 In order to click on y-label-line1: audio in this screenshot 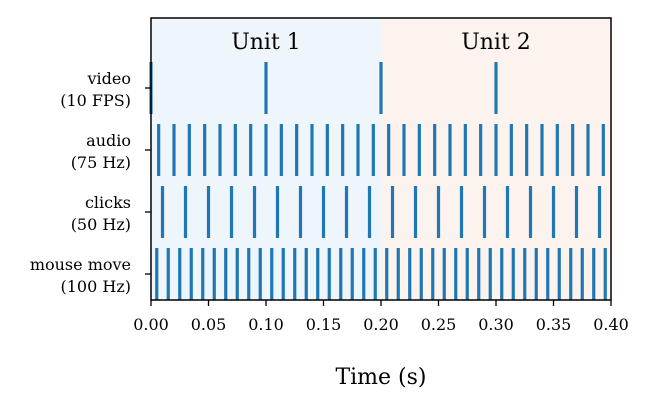, I will do `click(108, 140)`.